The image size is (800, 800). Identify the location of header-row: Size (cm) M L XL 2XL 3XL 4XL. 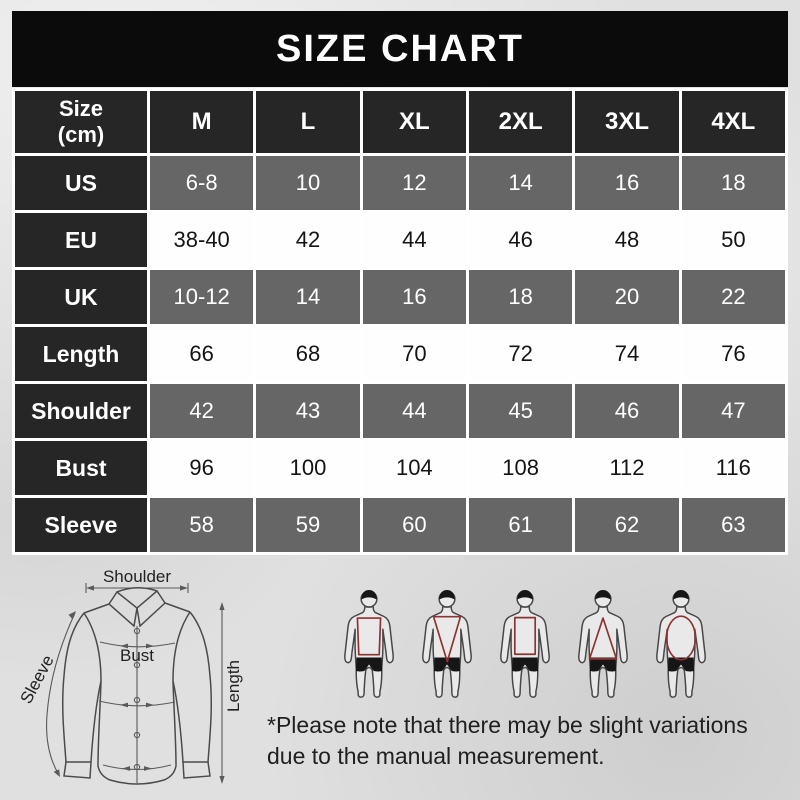
(400, 122).